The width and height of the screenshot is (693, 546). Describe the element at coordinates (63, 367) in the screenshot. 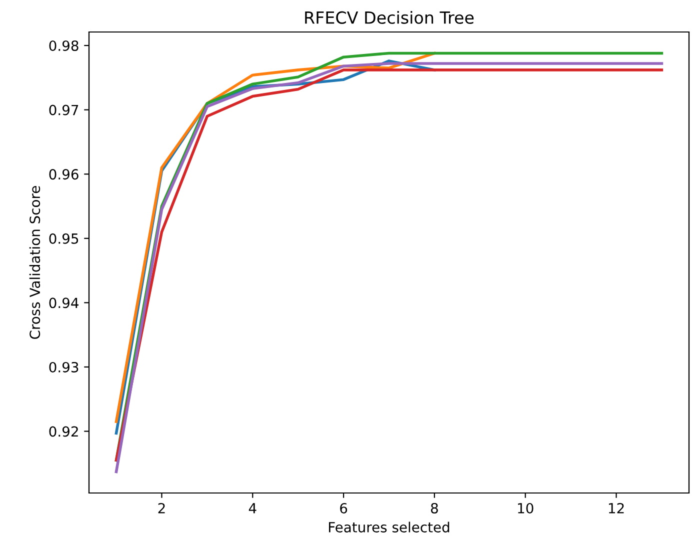

I see `y-tick-label: 0.93` at that location.